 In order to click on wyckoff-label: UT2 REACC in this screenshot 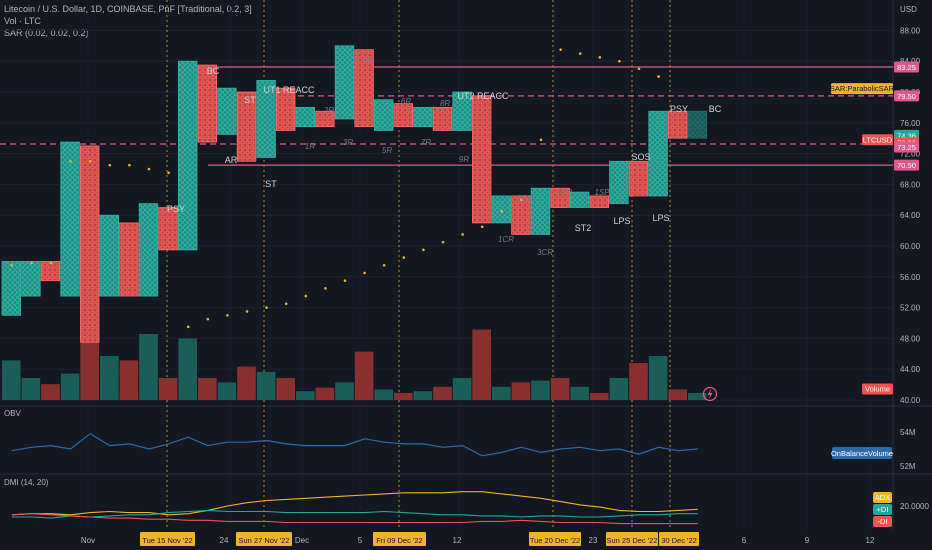, I will do `click(483, 96)`.